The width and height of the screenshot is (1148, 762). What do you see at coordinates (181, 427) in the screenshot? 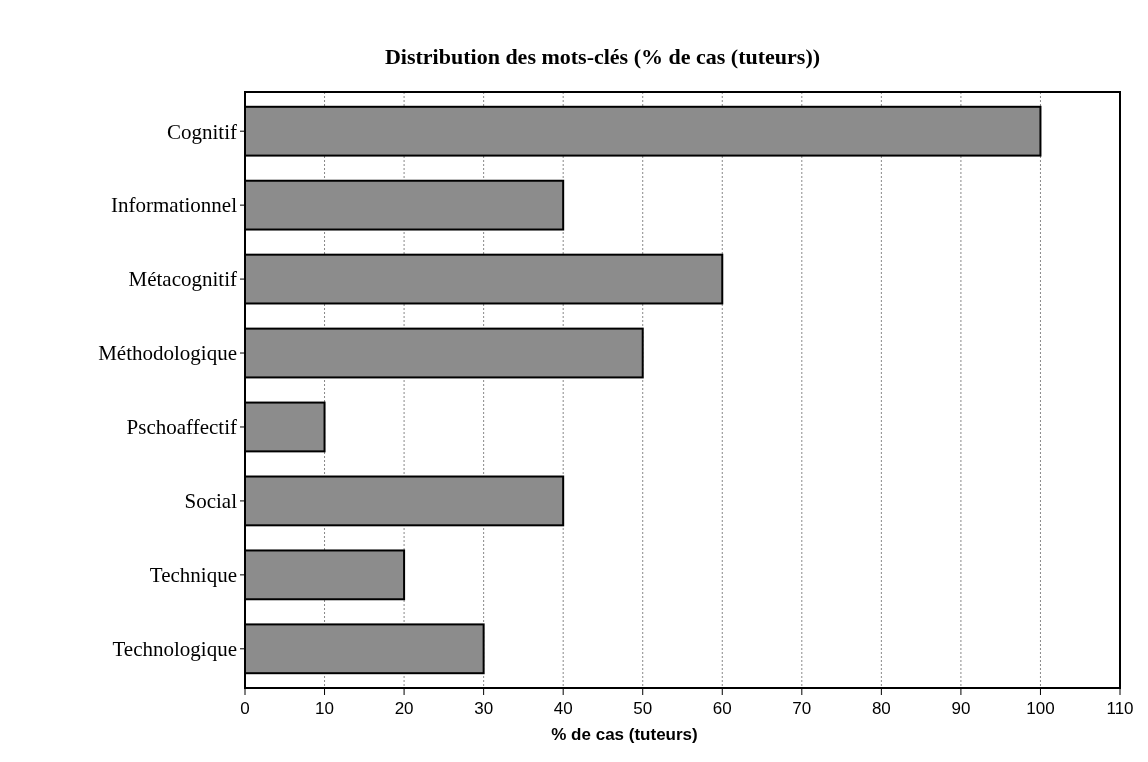
I see `y-tick-label: Pschoaffectif` at bounding box center [181, 427].